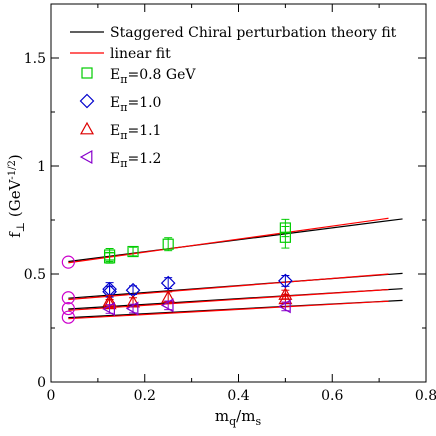 The width and height of the screenshot is (436, 436). I want to click on y-axis-label-sub: ⊥, so click(20, 227).